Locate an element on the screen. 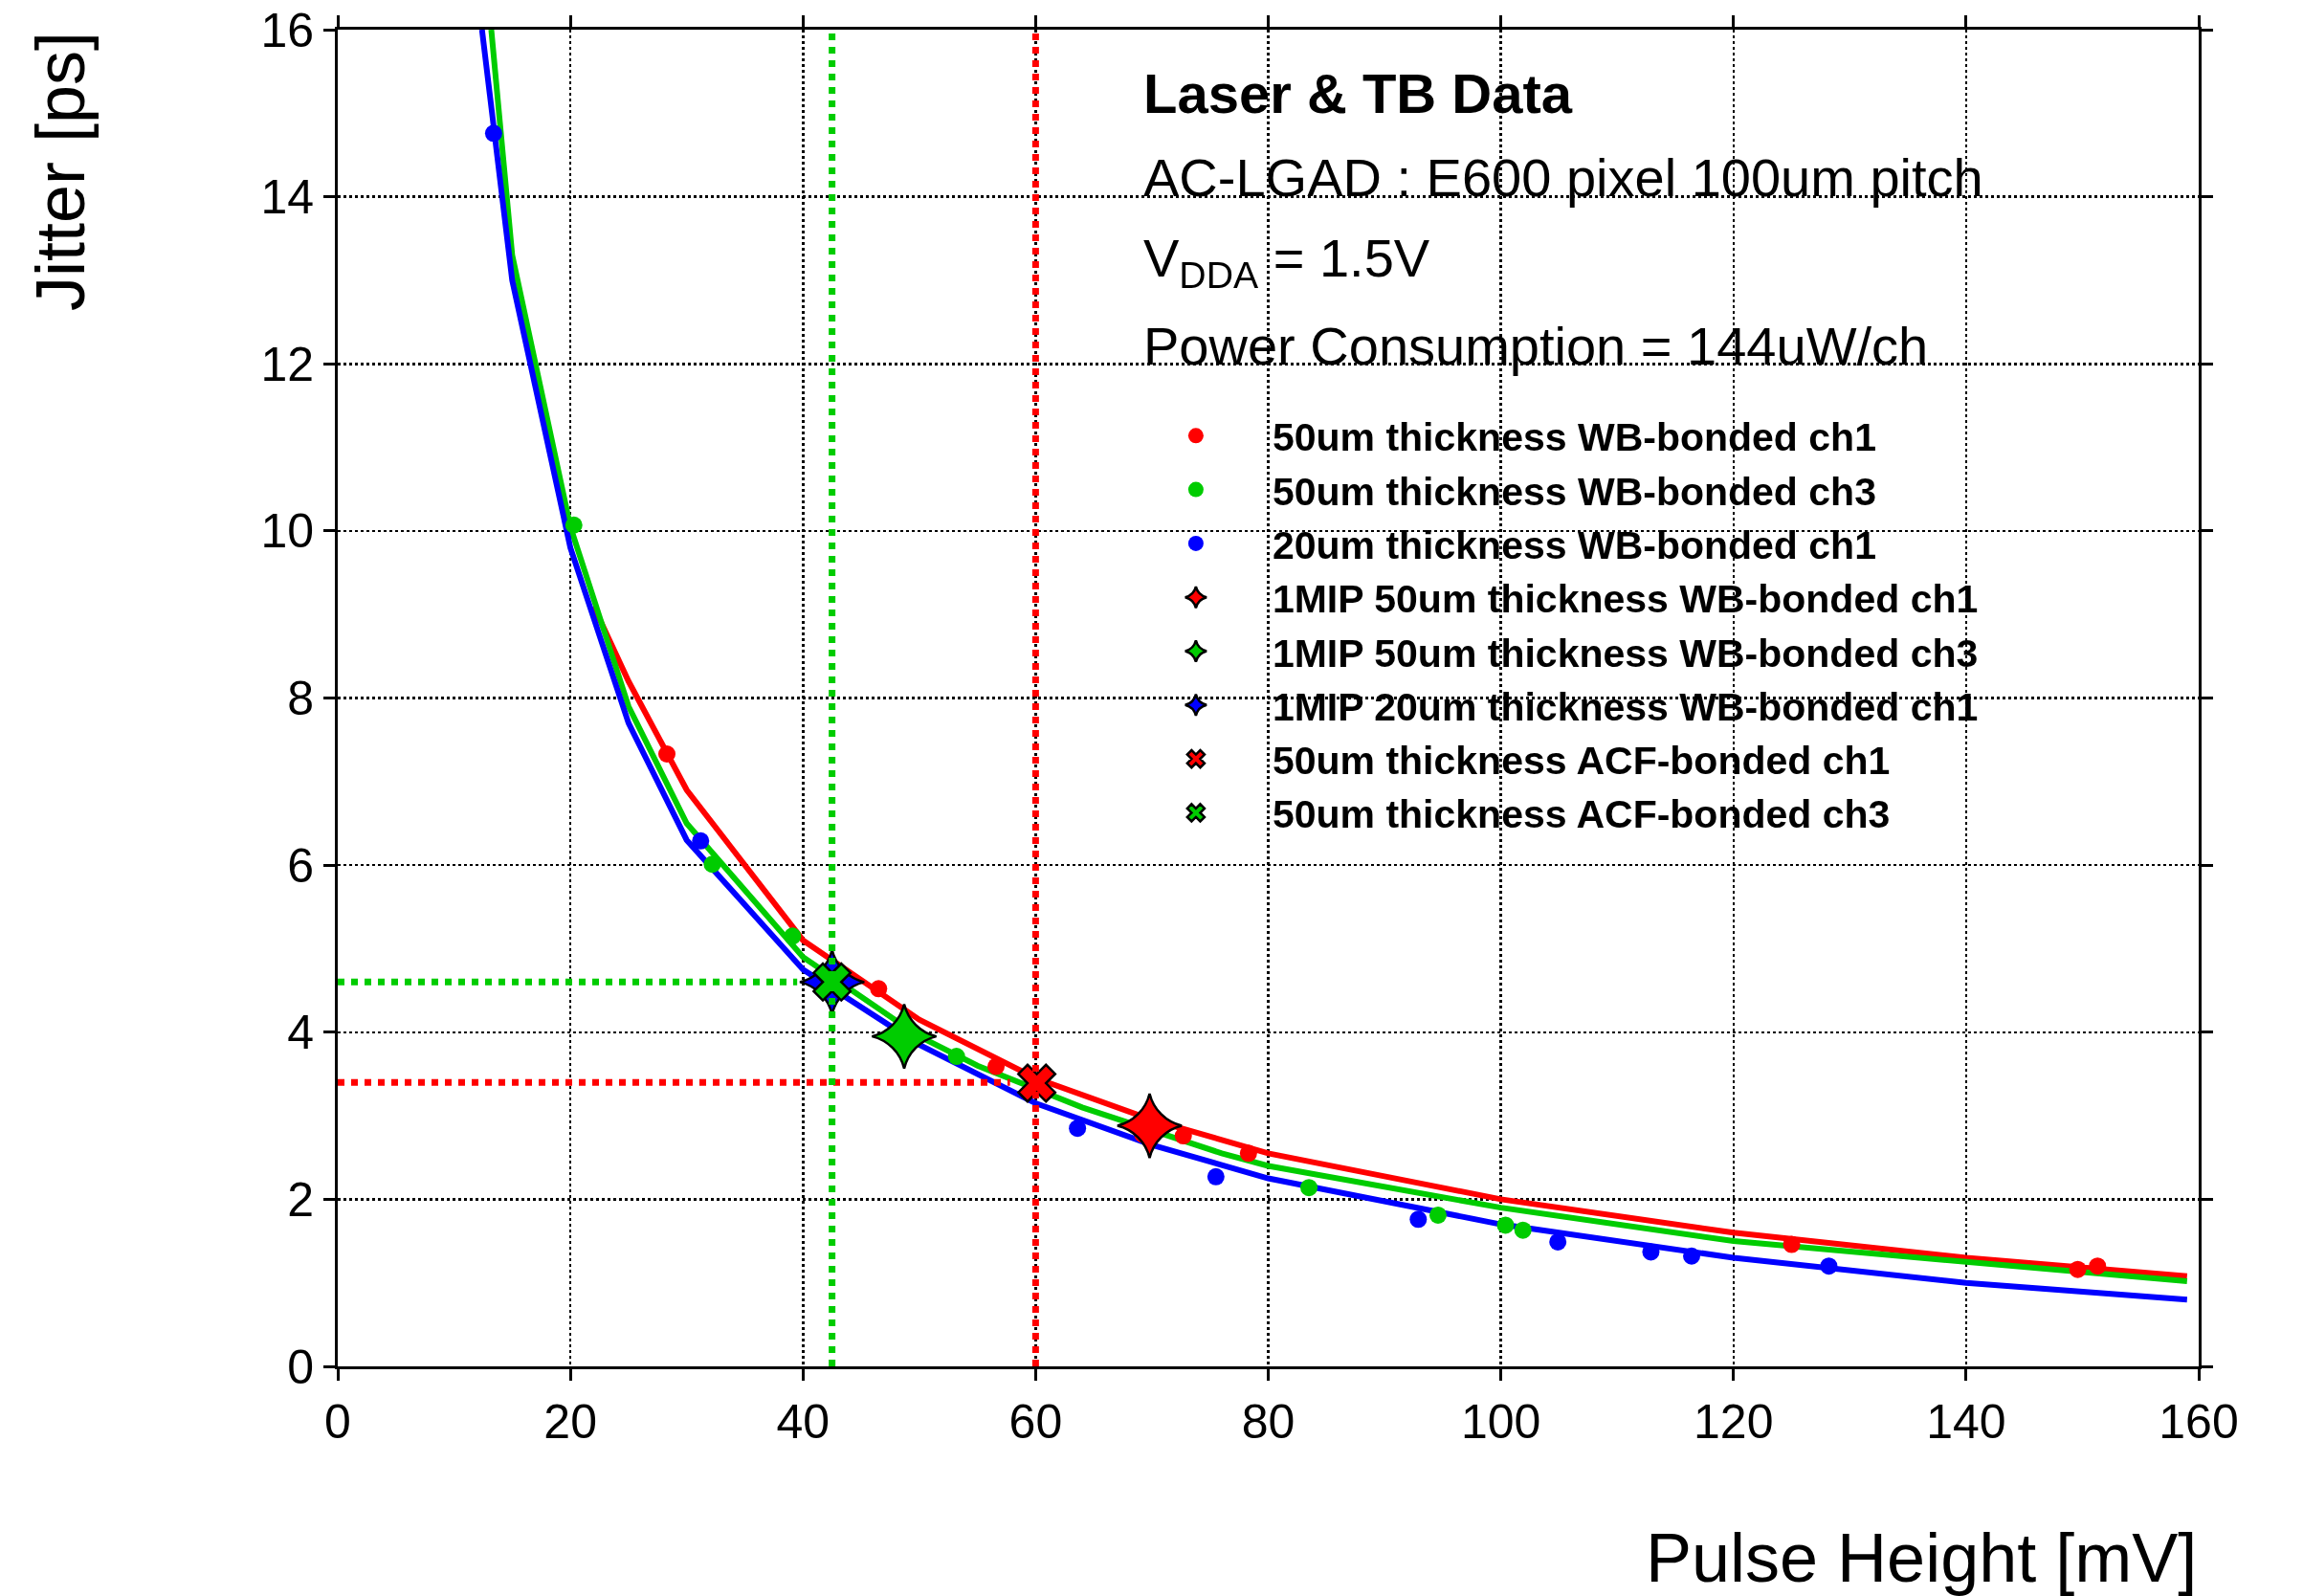 The width and height of the screenshot is (2303, 1596). y-tick-label: 16 is located at coordinates (287, 30).